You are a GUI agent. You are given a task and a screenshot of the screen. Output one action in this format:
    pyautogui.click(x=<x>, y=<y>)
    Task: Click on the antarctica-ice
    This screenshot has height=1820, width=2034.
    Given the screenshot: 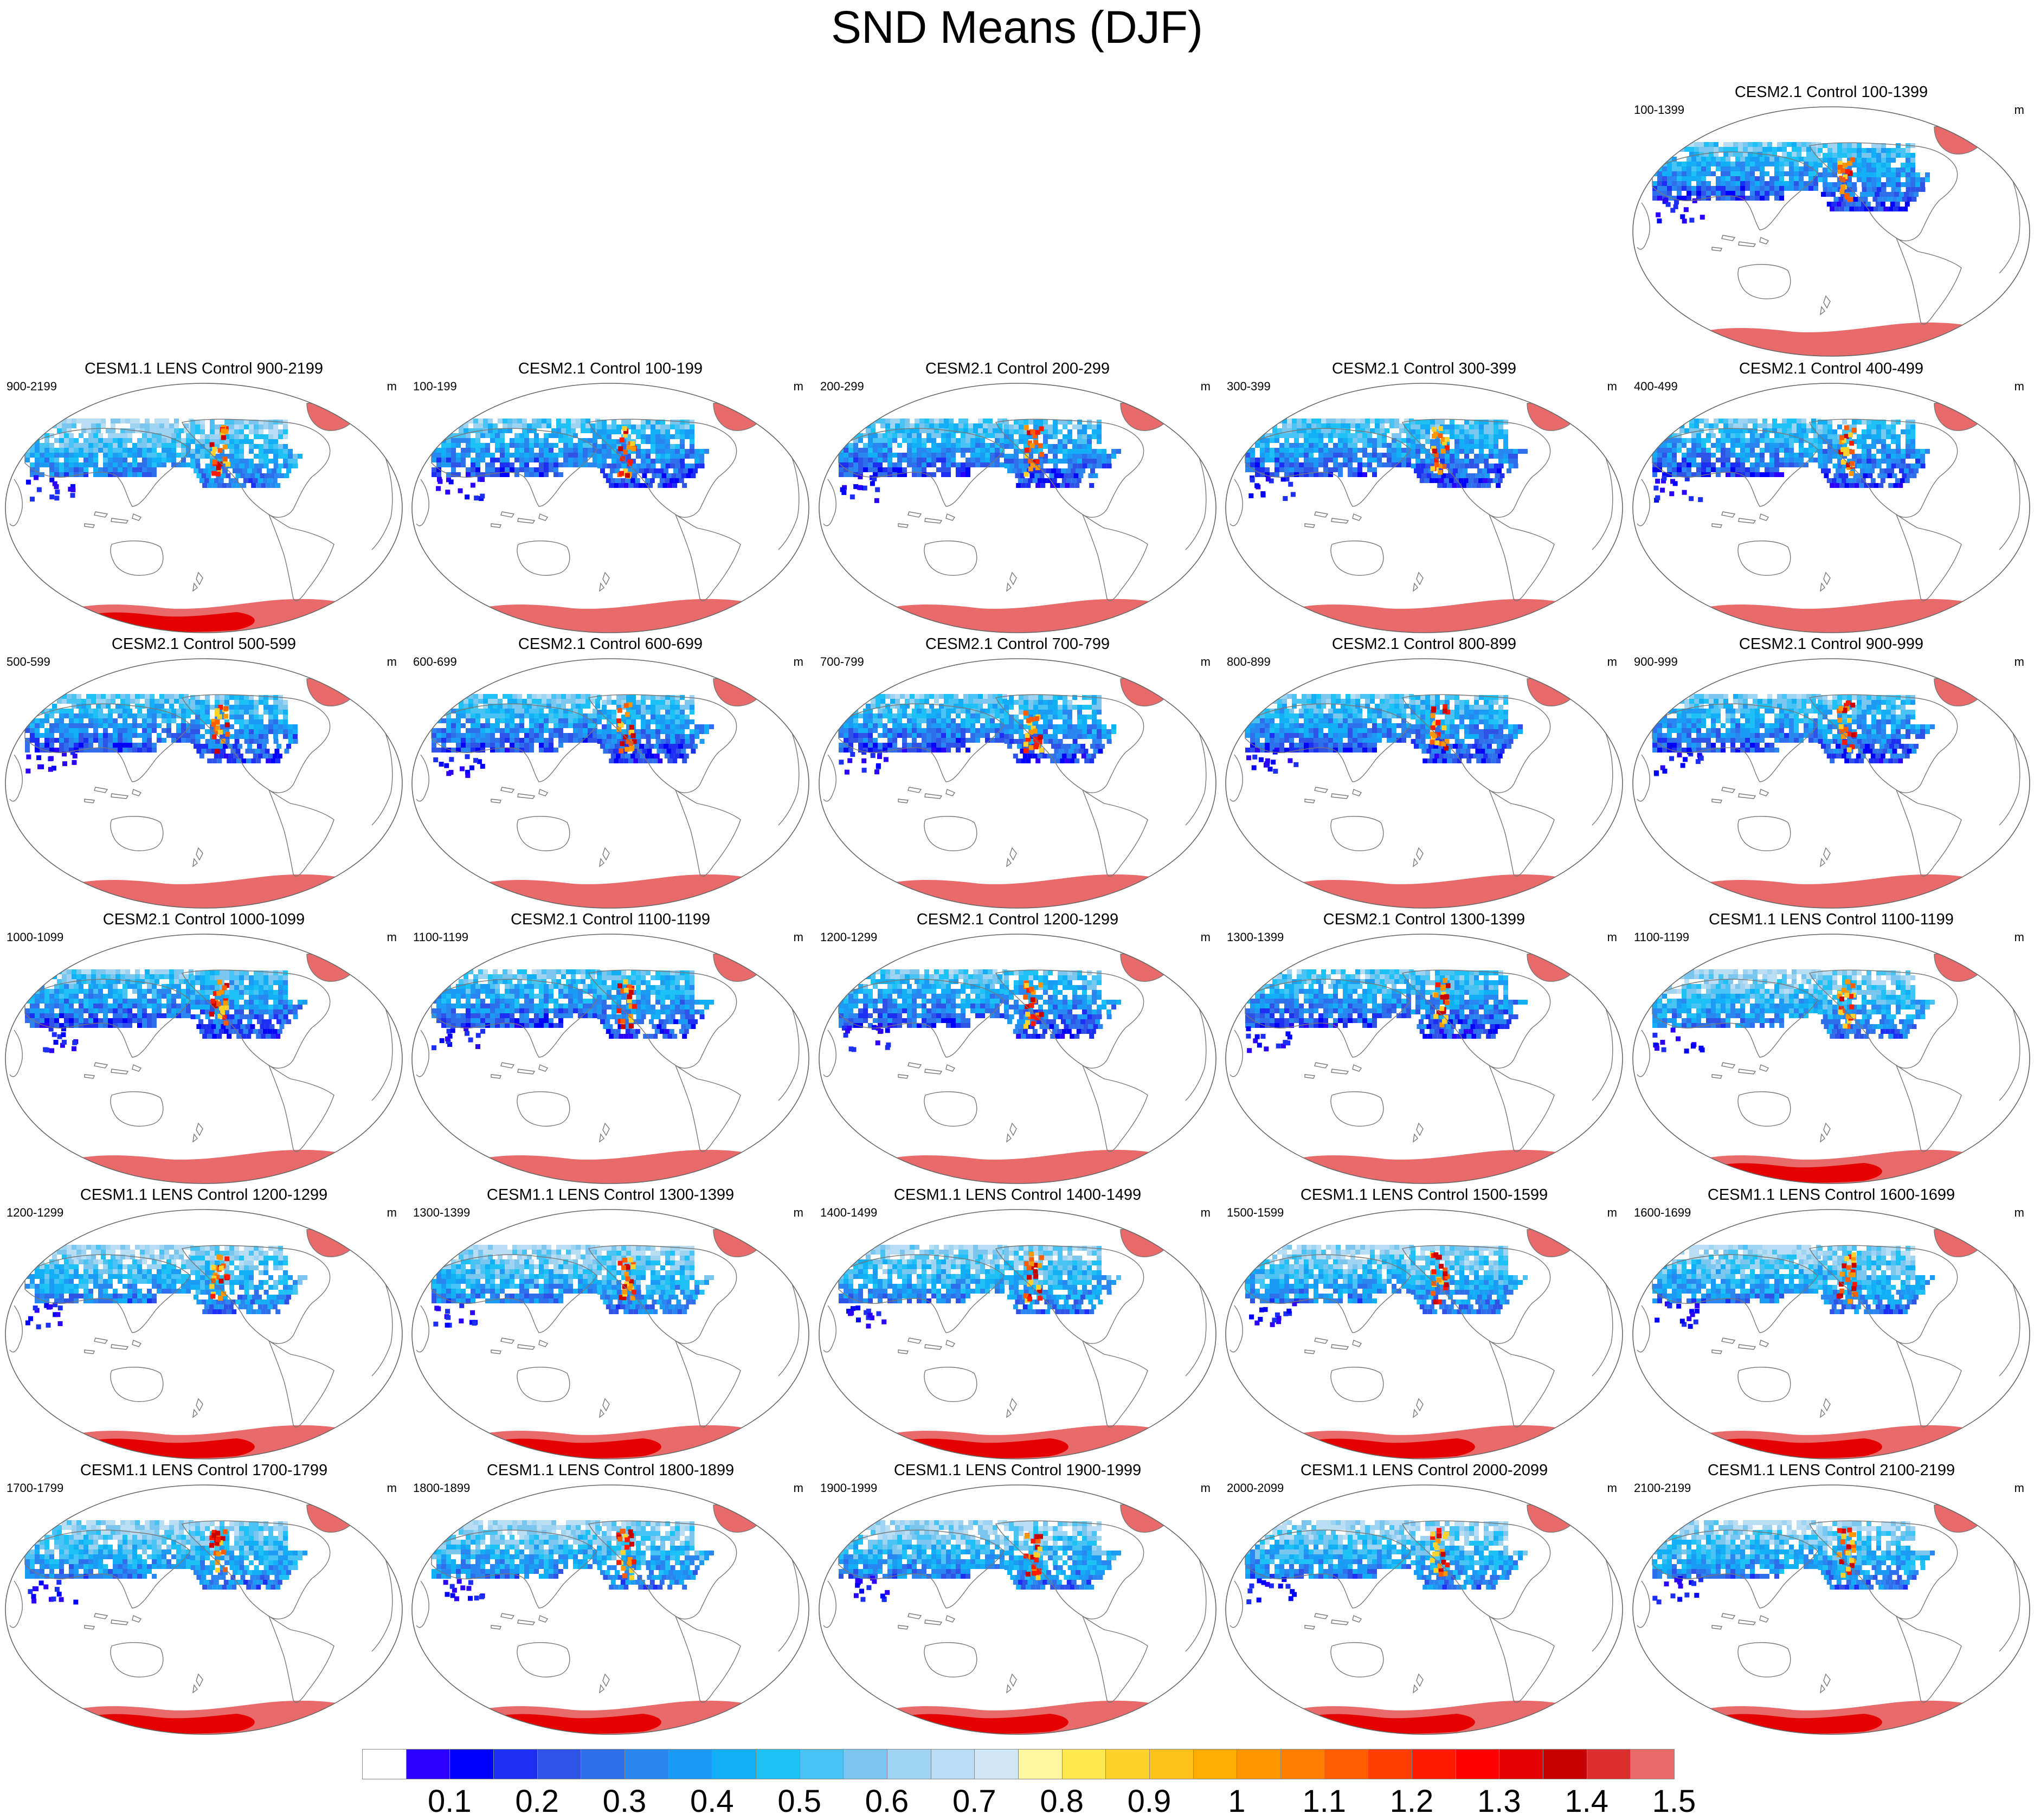 What is the action you would take?
    pyautogui.click(x=1837, y=616)
    